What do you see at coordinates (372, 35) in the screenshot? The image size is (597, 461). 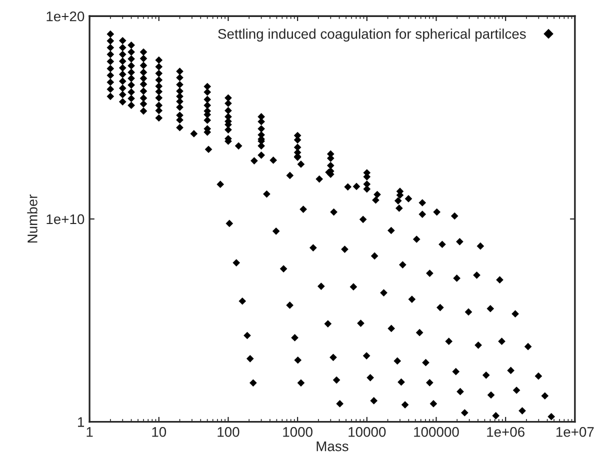 I see `legend-label: Settling induced coagulation for spherical partilces` at bounding box center [372, 35].